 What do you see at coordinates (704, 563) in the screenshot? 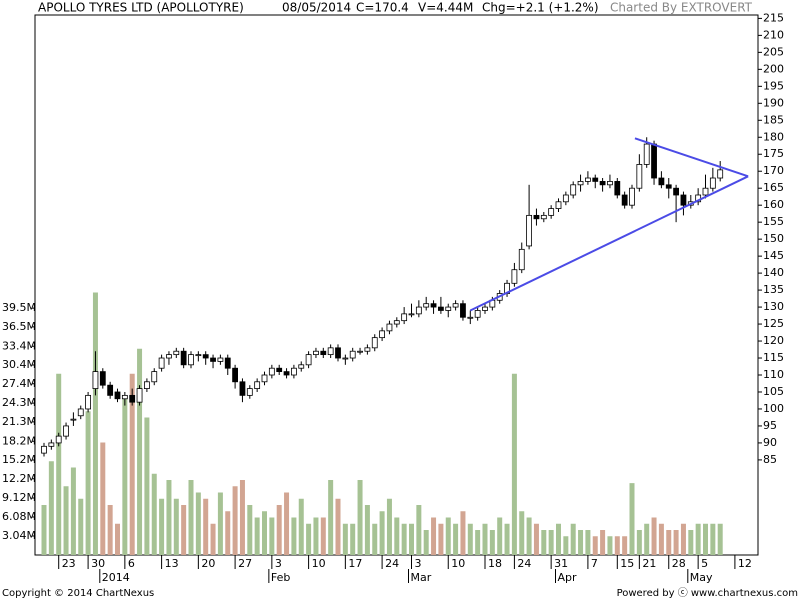
I see `x-tick-label: 5` at bounding box center [704, 563].